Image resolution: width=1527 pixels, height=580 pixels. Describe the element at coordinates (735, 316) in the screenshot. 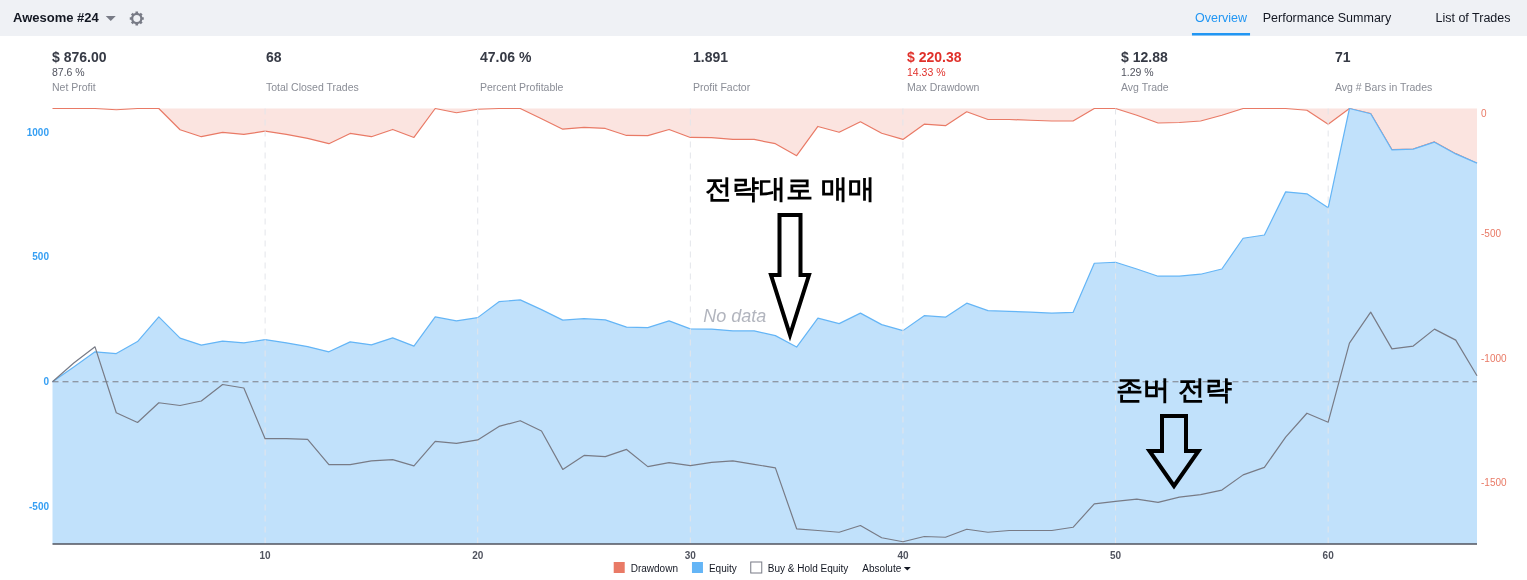

I see `annotation: No data` at that location.